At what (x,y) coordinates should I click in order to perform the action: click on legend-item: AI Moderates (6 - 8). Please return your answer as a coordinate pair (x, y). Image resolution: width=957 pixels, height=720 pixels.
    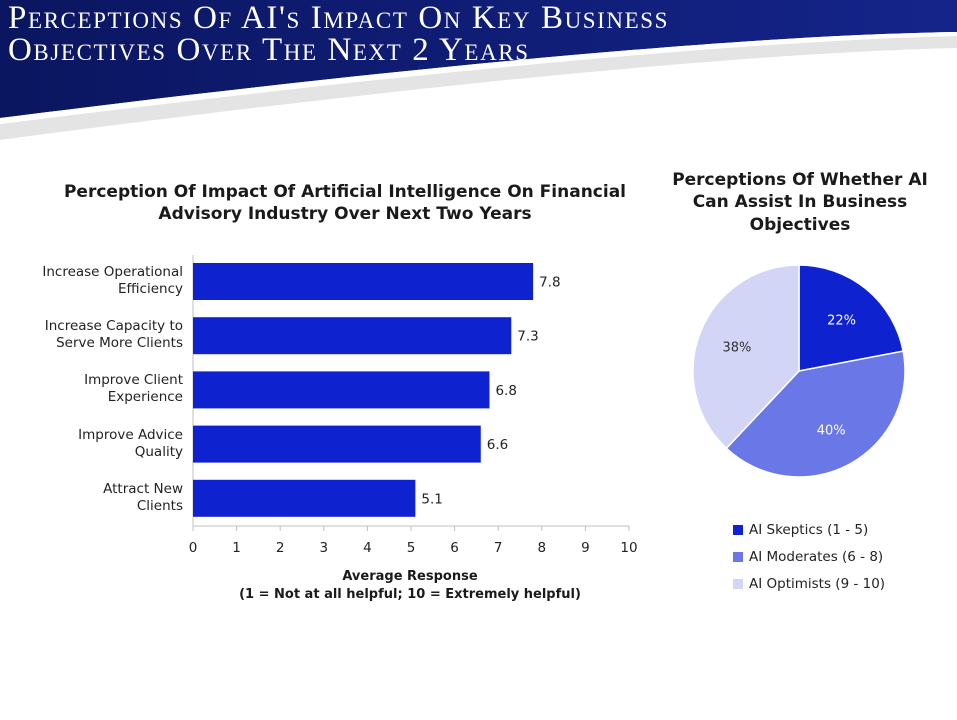
    Looking at the image, I should click on (809, 556).